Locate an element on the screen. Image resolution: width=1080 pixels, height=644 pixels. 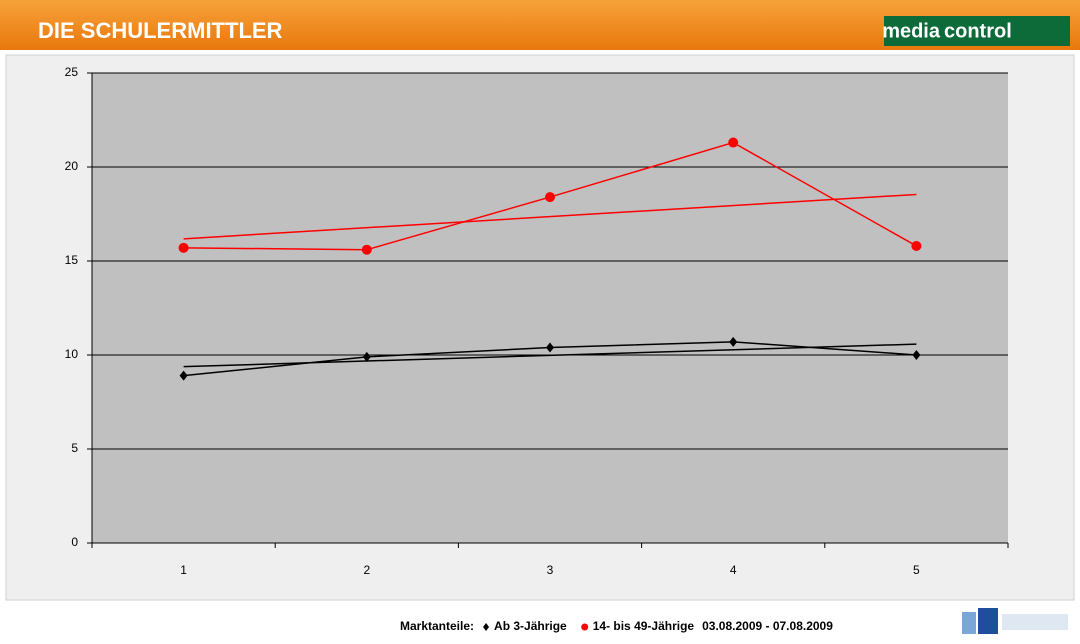
x-tick-label: 2 is located at coordinates (366, 570).